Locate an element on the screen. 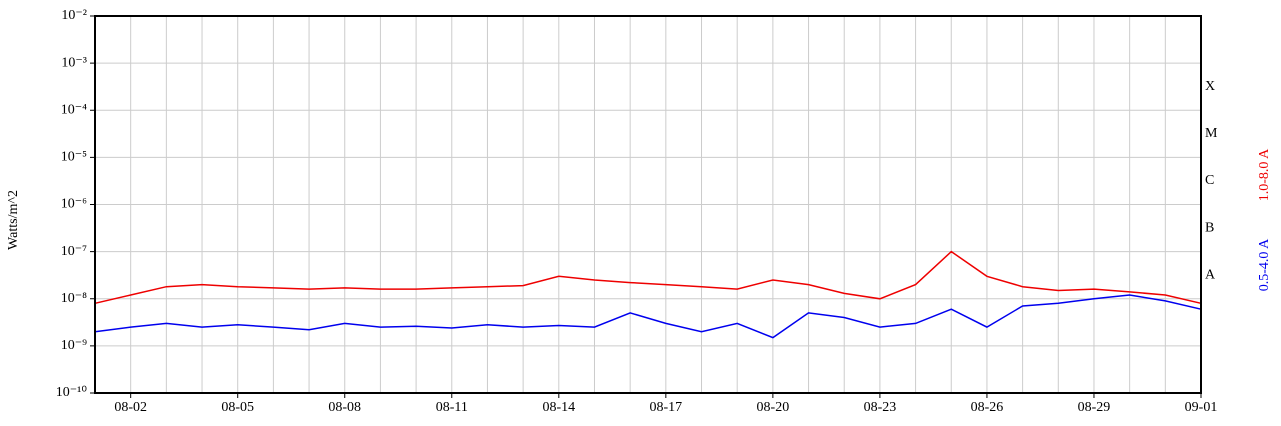 The width and height of the screenshot is (1281, 426). x-tick-label: 08-14 is located at coordinates (558, 407).